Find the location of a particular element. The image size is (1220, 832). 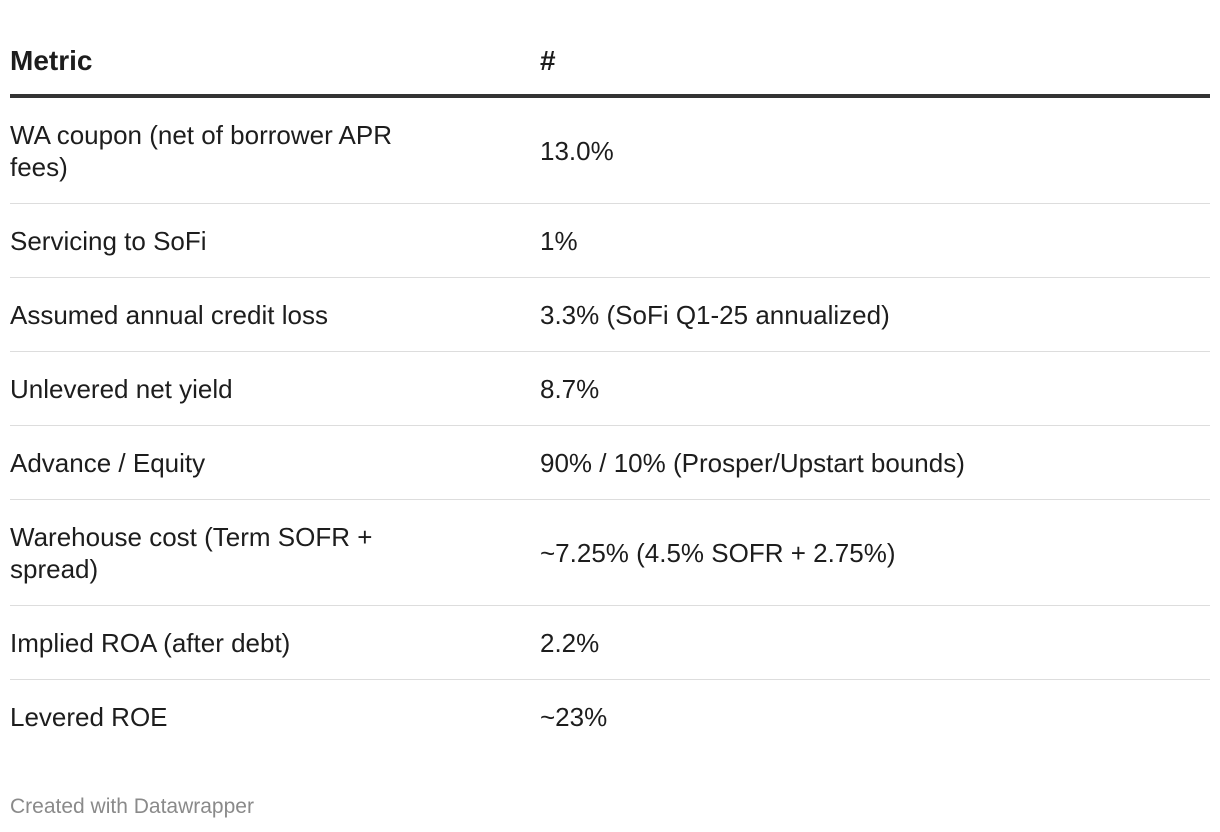

table-header: Metric # is located at coordinates (610, 63).